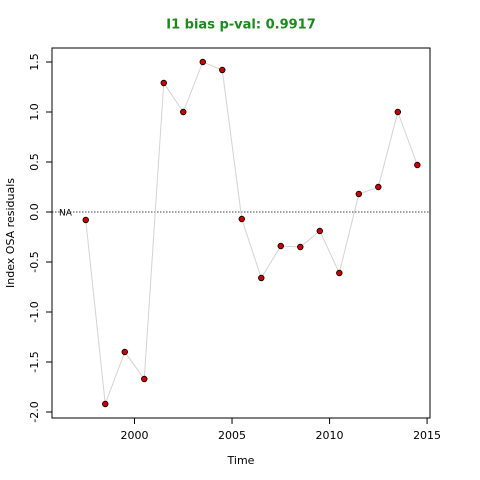 This screenshot has width=480, height=480. What do you see at coordinates (10, 233) in the screenshot?
I see `y-axis-label: Index OSA residuals` at bounding box center [10, 233].